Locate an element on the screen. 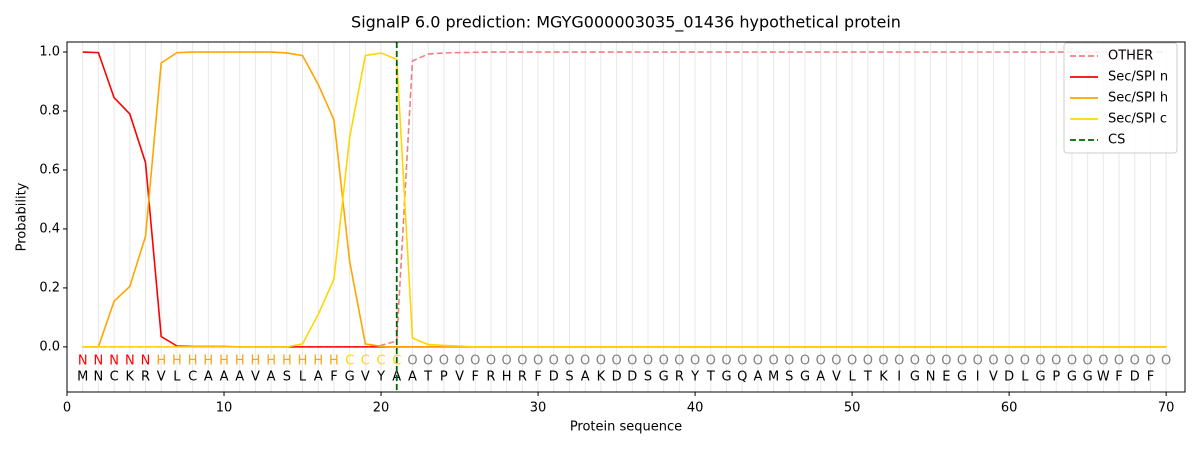  x-tick-label: 40 is located at coordinates (695, 408).